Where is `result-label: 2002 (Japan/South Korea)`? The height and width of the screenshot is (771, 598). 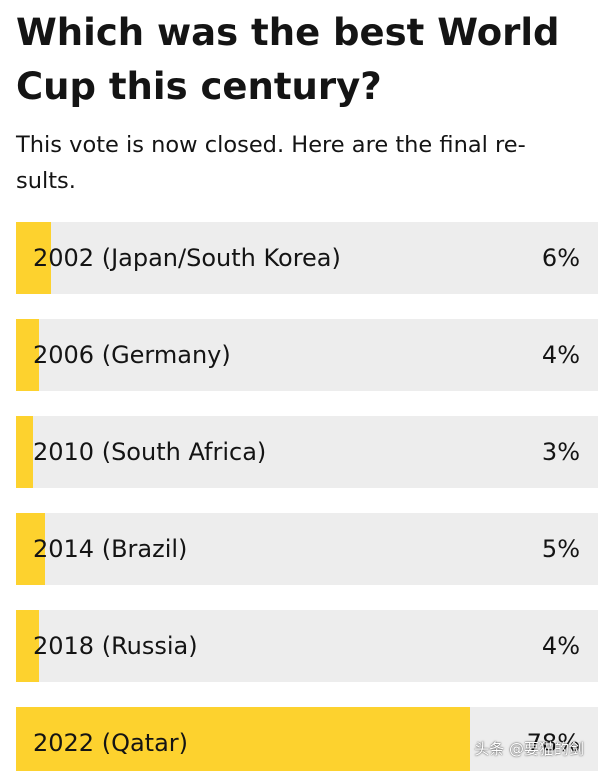 result-label: 2002 (Japan/South Korea) is located at coordinates (187, 258).